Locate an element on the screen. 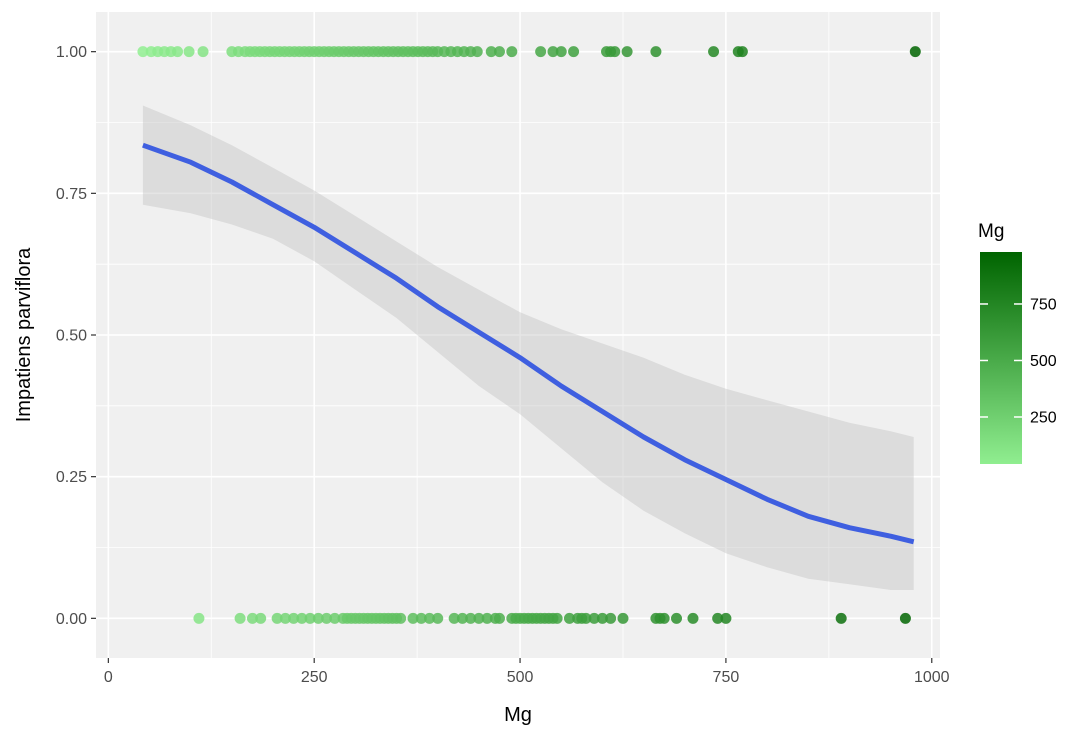  x-tick-label: 0 is located at coordinates (108, 677).